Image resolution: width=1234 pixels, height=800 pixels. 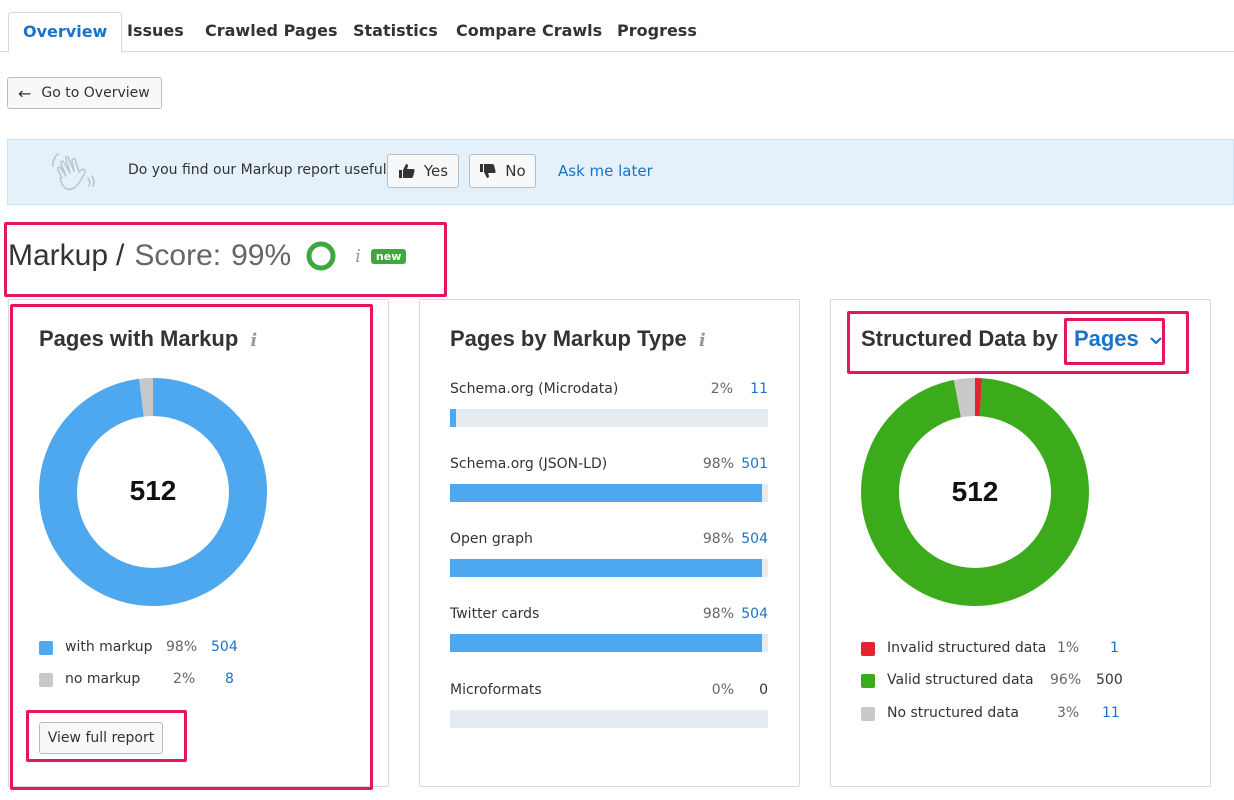 I want to click on structured-title-highlight, so click(x=1018, y=342).